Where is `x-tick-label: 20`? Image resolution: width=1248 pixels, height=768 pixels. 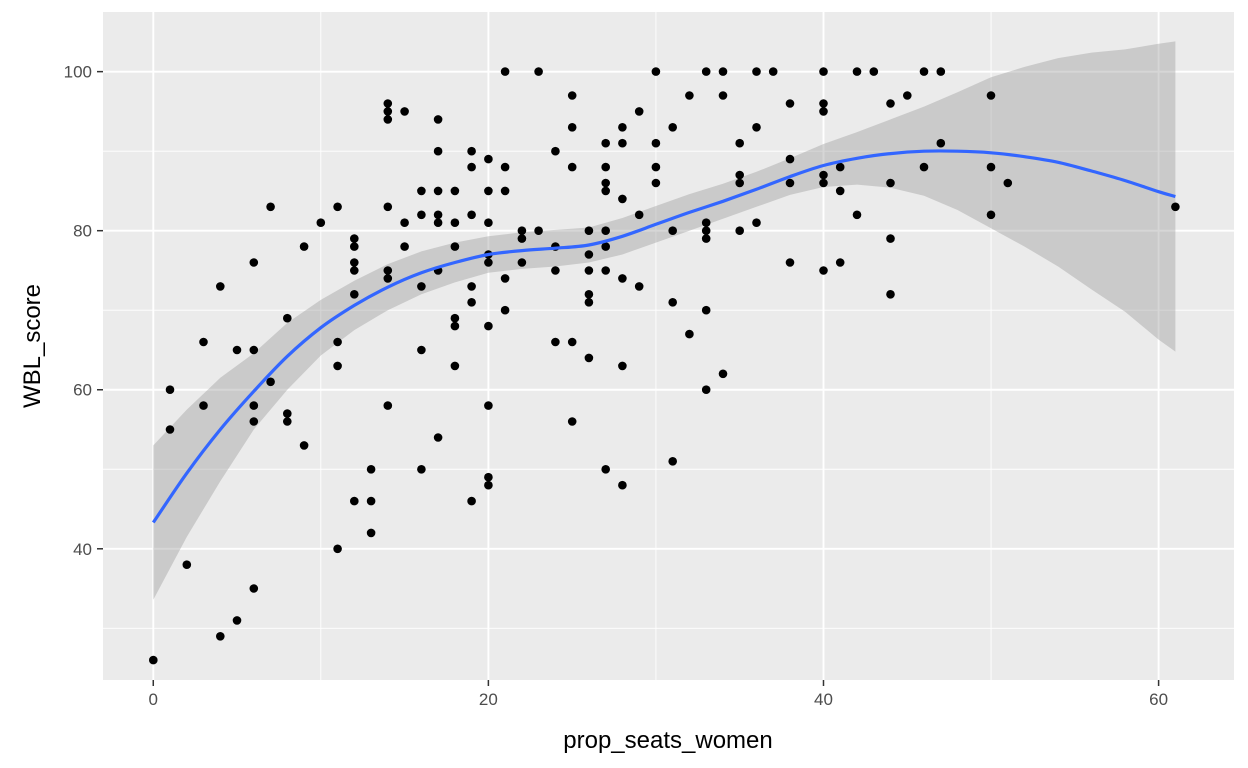 x-tick-label: 20 is located at coordinates (488, 699).